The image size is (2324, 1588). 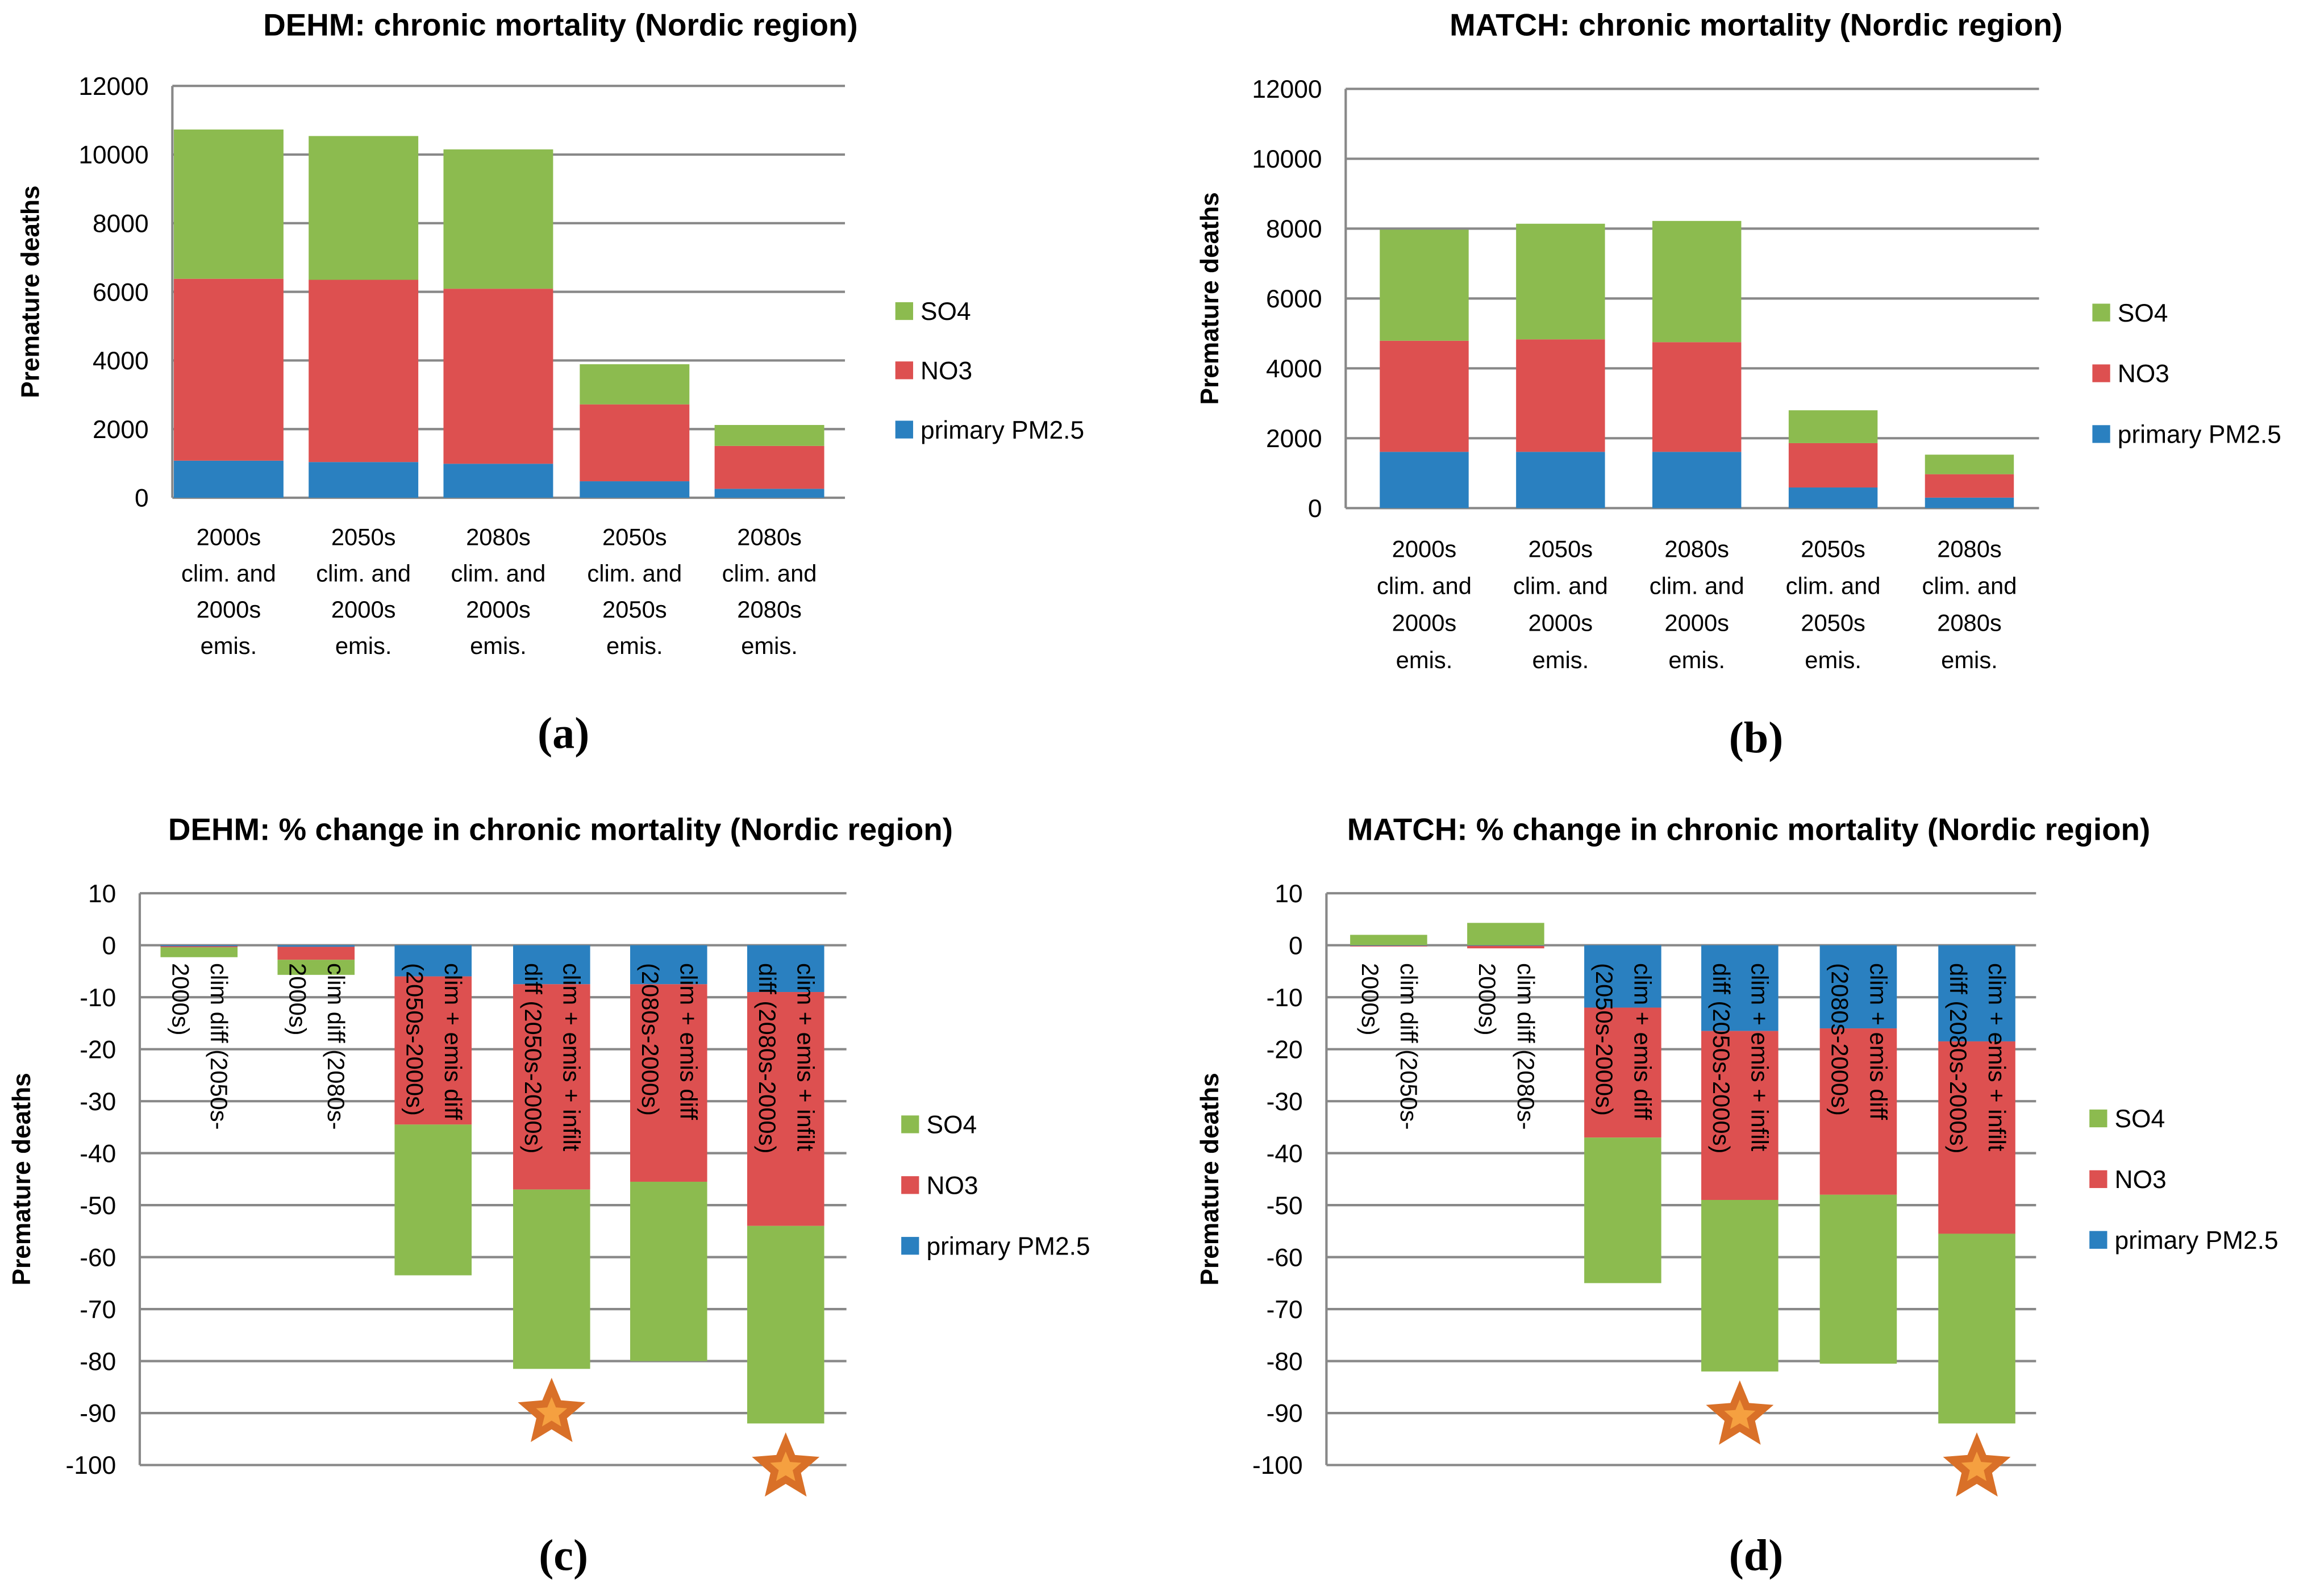 I want to click on y-tick-label: -50, so click(x=1285, y=1206).